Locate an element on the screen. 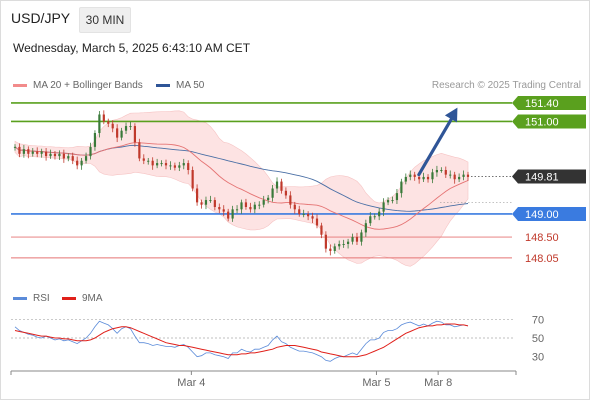 This screenshot has width=590, height=400. rsi-tick-70: 70 is located at coordinates (538, 320).